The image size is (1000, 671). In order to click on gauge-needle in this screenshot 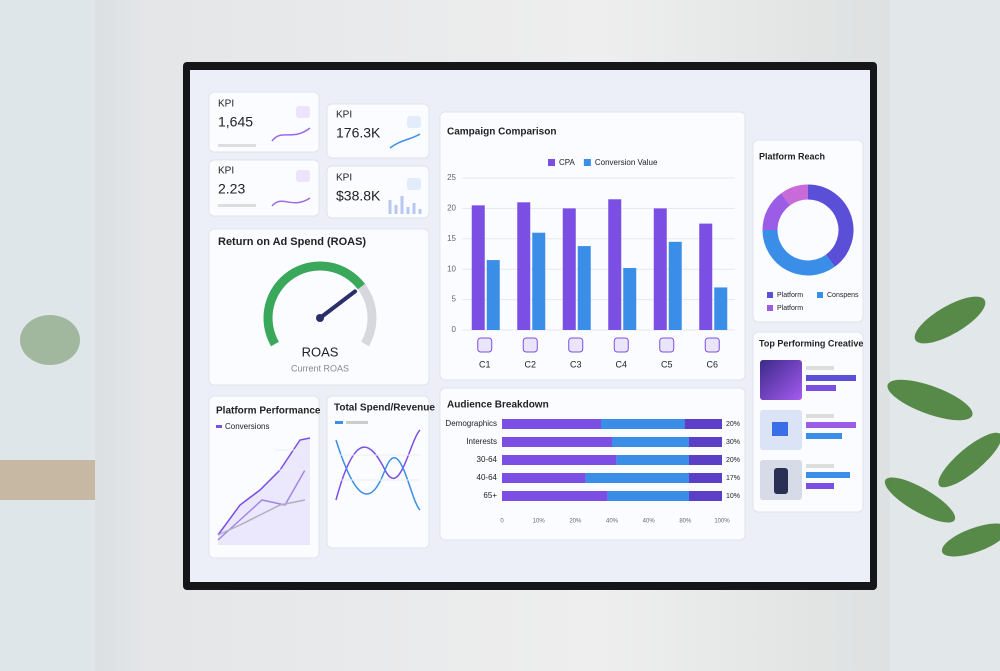, I will do `click(338, 304)`.